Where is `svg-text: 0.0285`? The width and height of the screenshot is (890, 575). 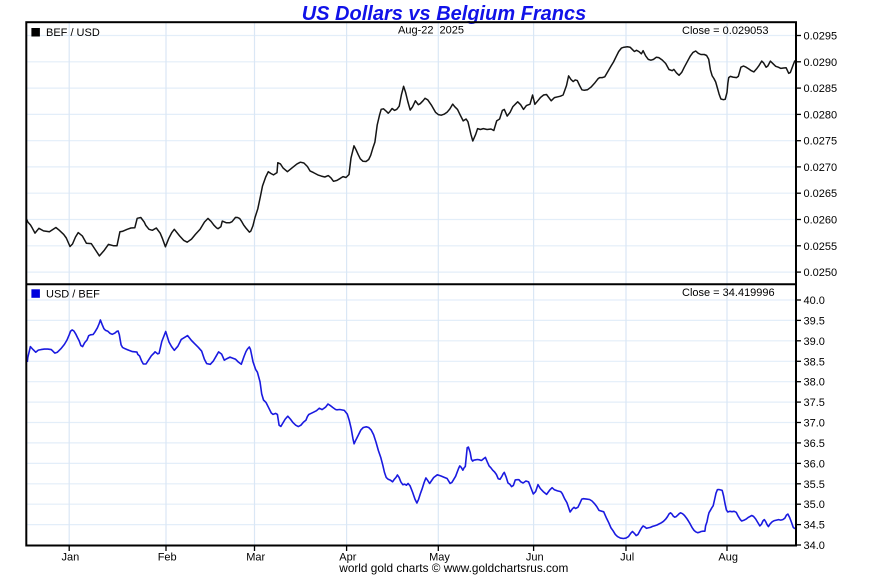
svg-text: 0.0285 is located at coordinates (821, 89).